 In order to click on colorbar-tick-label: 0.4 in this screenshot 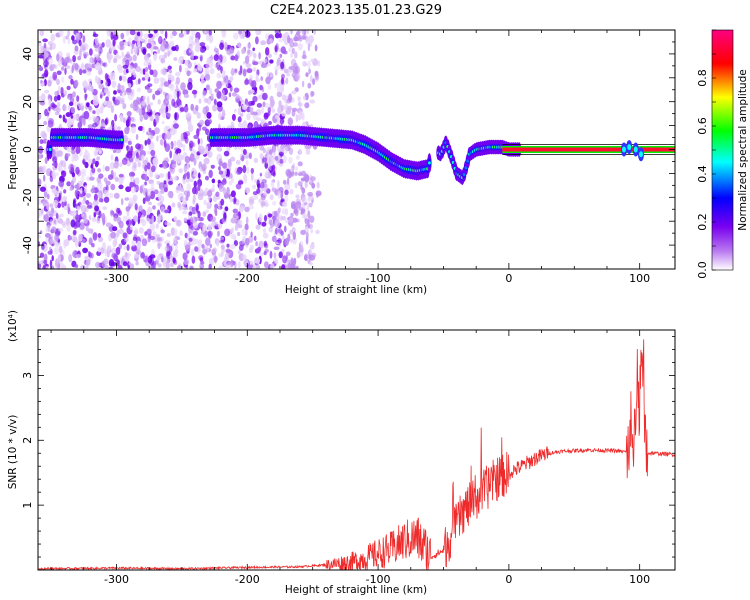, I will do `click(702, 174)`.